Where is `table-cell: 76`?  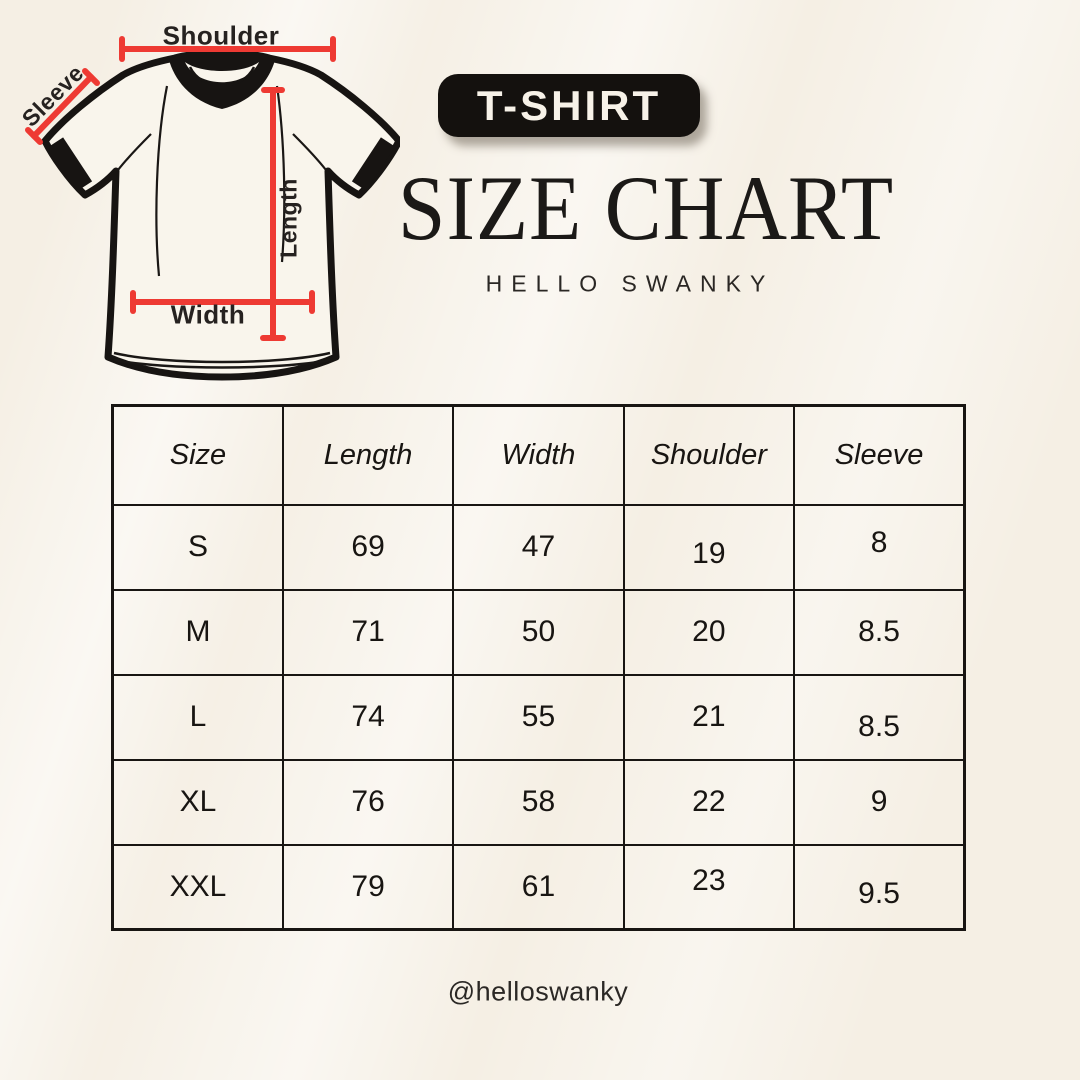
table-cell: 76 is located at coordinates (368, 802).